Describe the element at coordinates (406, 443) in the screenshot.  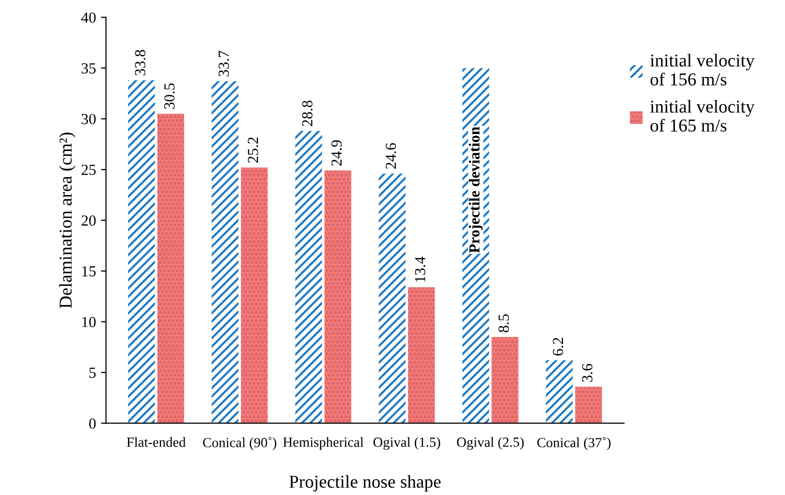
I see `x-tick-label: Ogival (1.5)` at that location.